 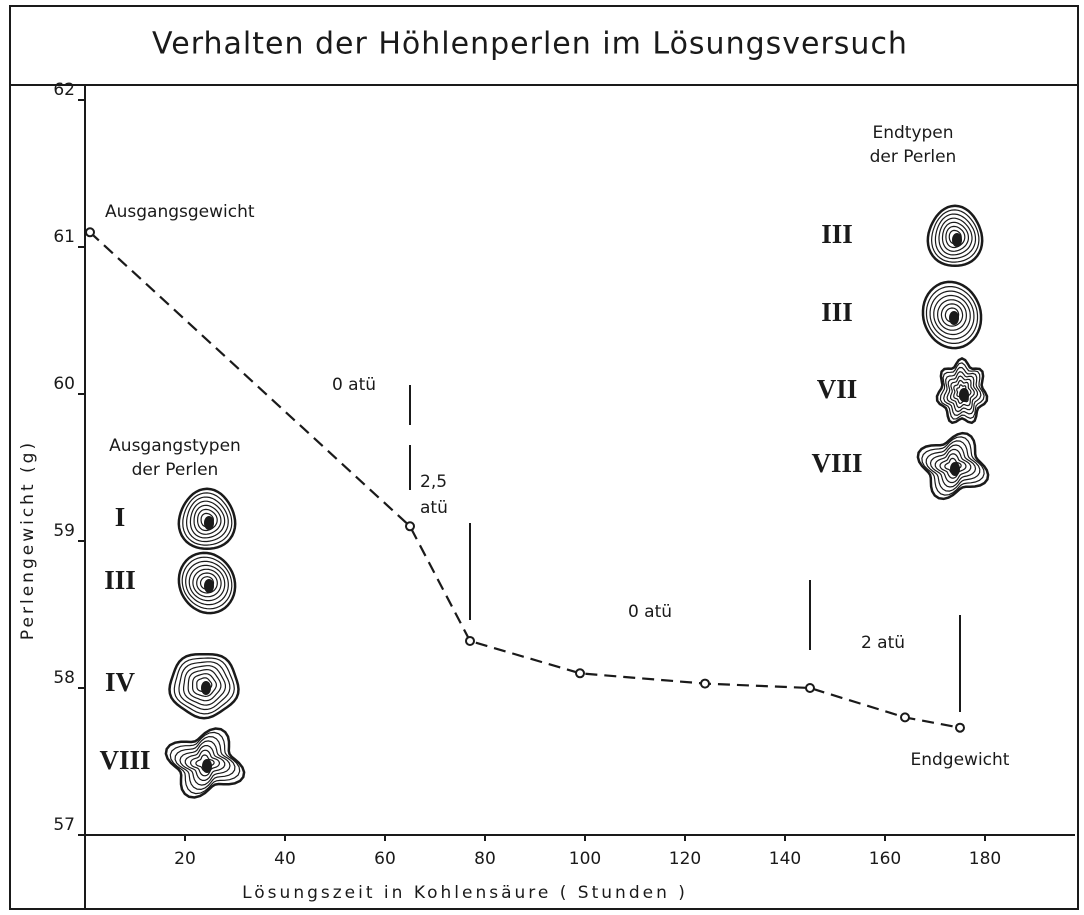 I want to click on x-tick-label: 100, so click(x=585, y=859).